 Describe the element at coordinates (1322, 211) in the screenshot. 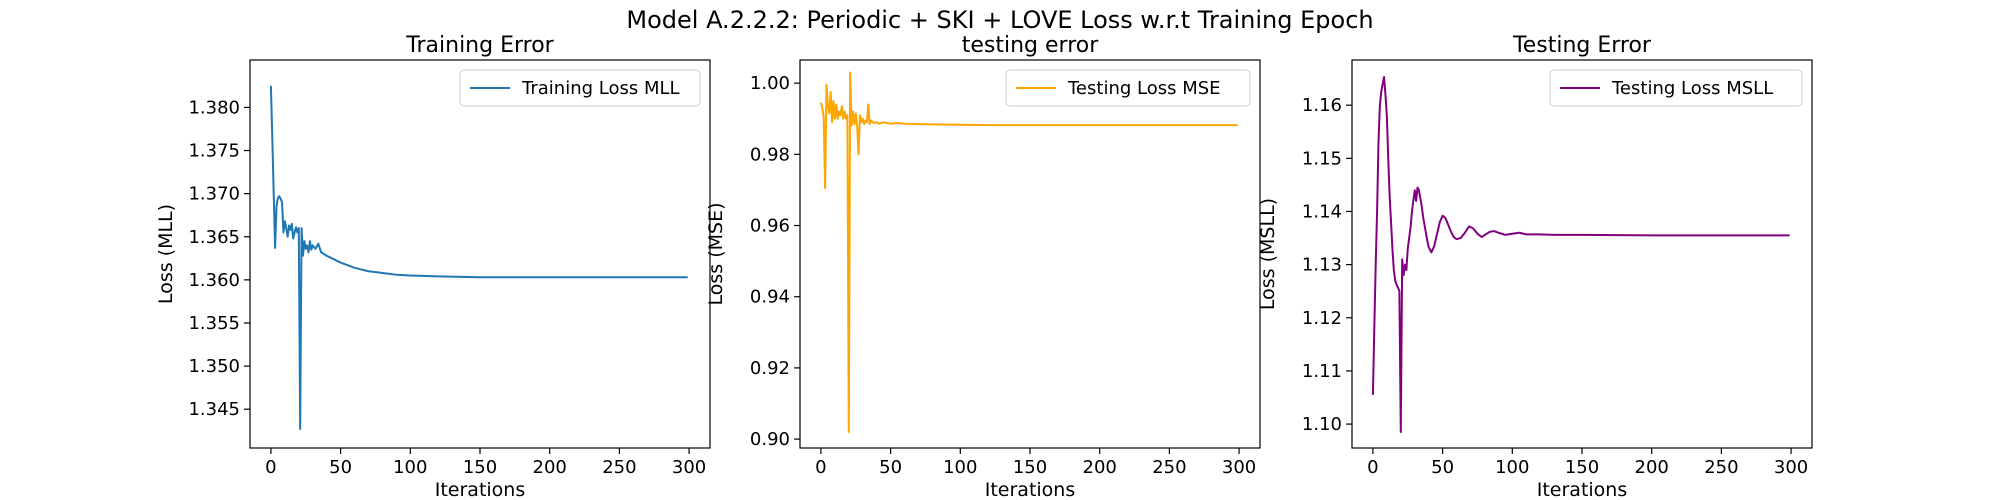

I see `y-tick-label: 1.14` at that location.